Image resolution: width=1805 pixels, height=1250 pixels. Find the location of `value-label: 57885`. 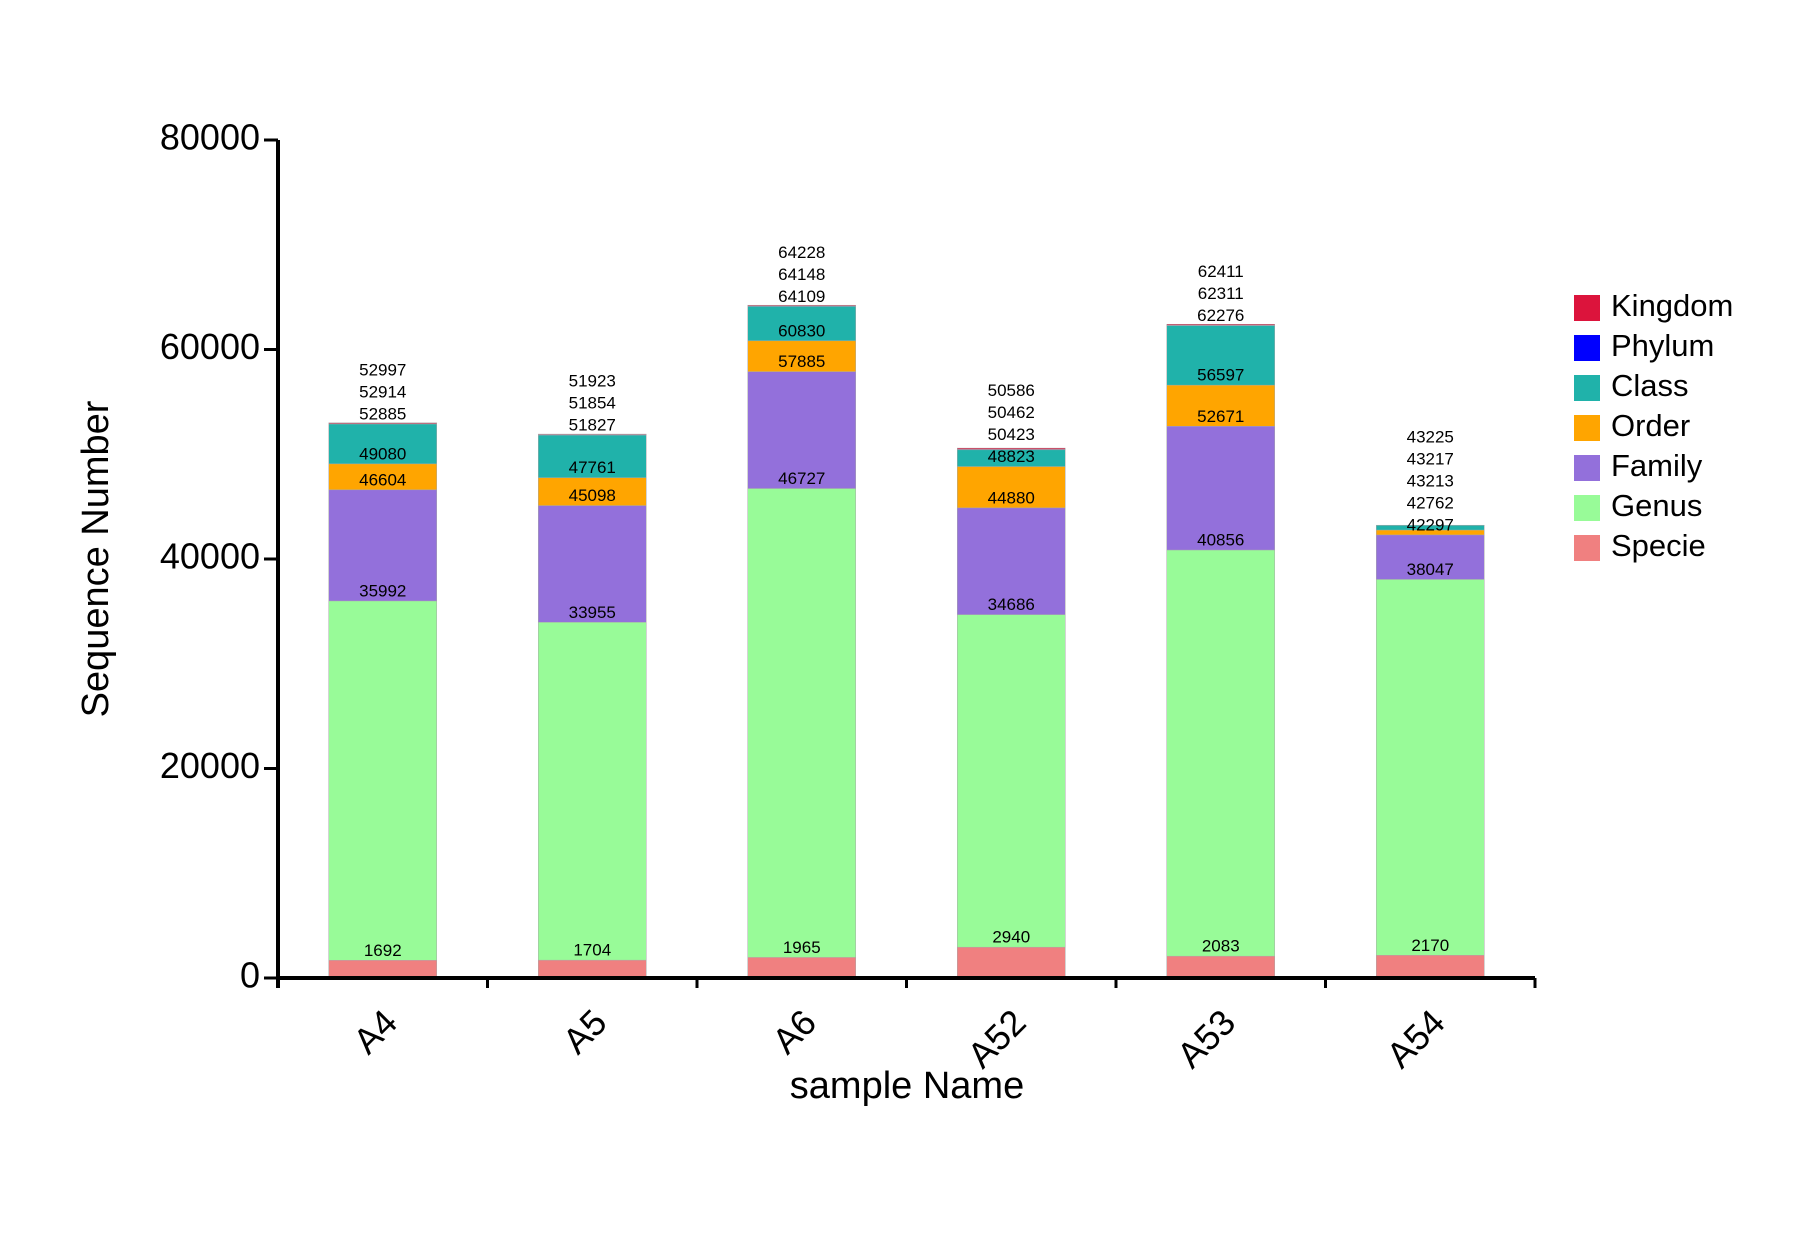

value-label: 57885 is located at coordinates (801, 361).